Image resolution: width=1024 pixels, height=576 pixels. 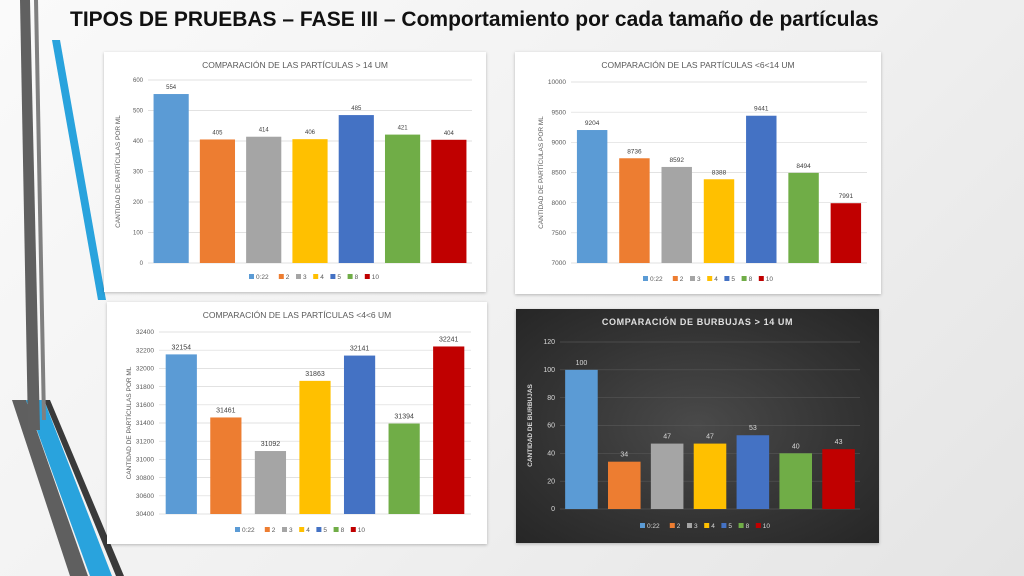 What do you see at coordinates (50, 488) in the screenshot?
I see `stripe-dark` at bounding box center [50, 488].